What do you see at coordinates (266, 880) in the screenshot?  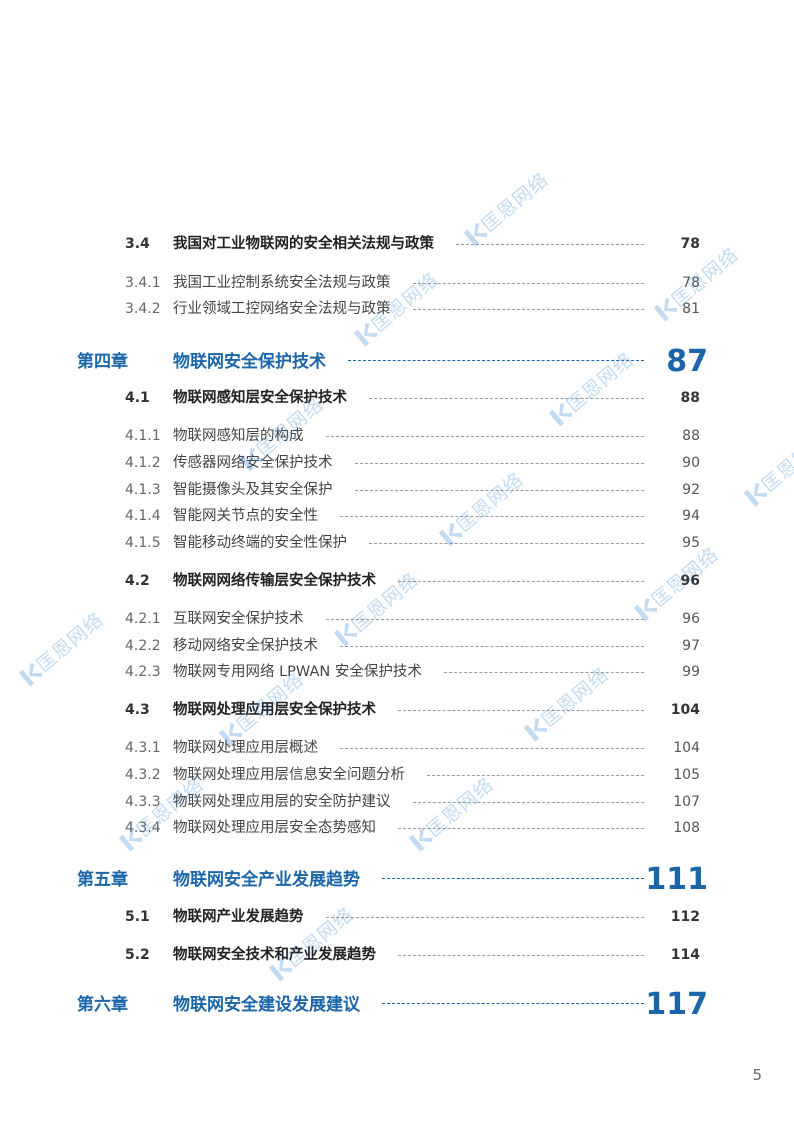 I see `toc-title: 物联网安全产业发展趋势` at bounding box center [266, 880].